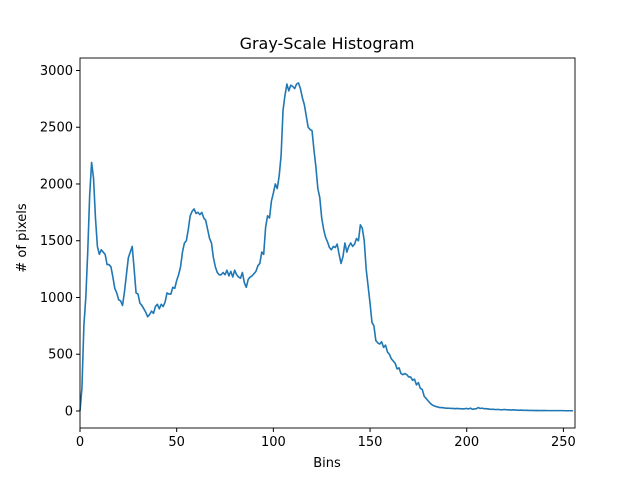  What do you see at coordinates (327, 43) in the screenshot?
I see `chart-title: Gray-Scale Histogram` at bounding box center [327, 43].